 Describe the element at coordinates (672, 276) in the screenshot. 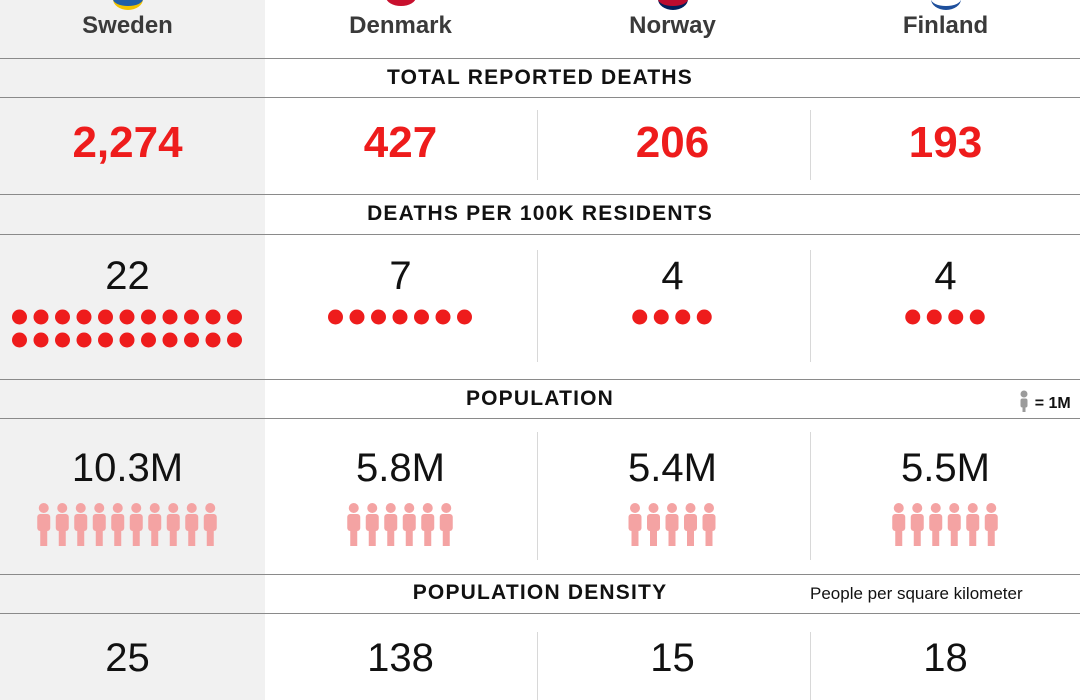

I see `per100k-value-norway: 4` at that location.